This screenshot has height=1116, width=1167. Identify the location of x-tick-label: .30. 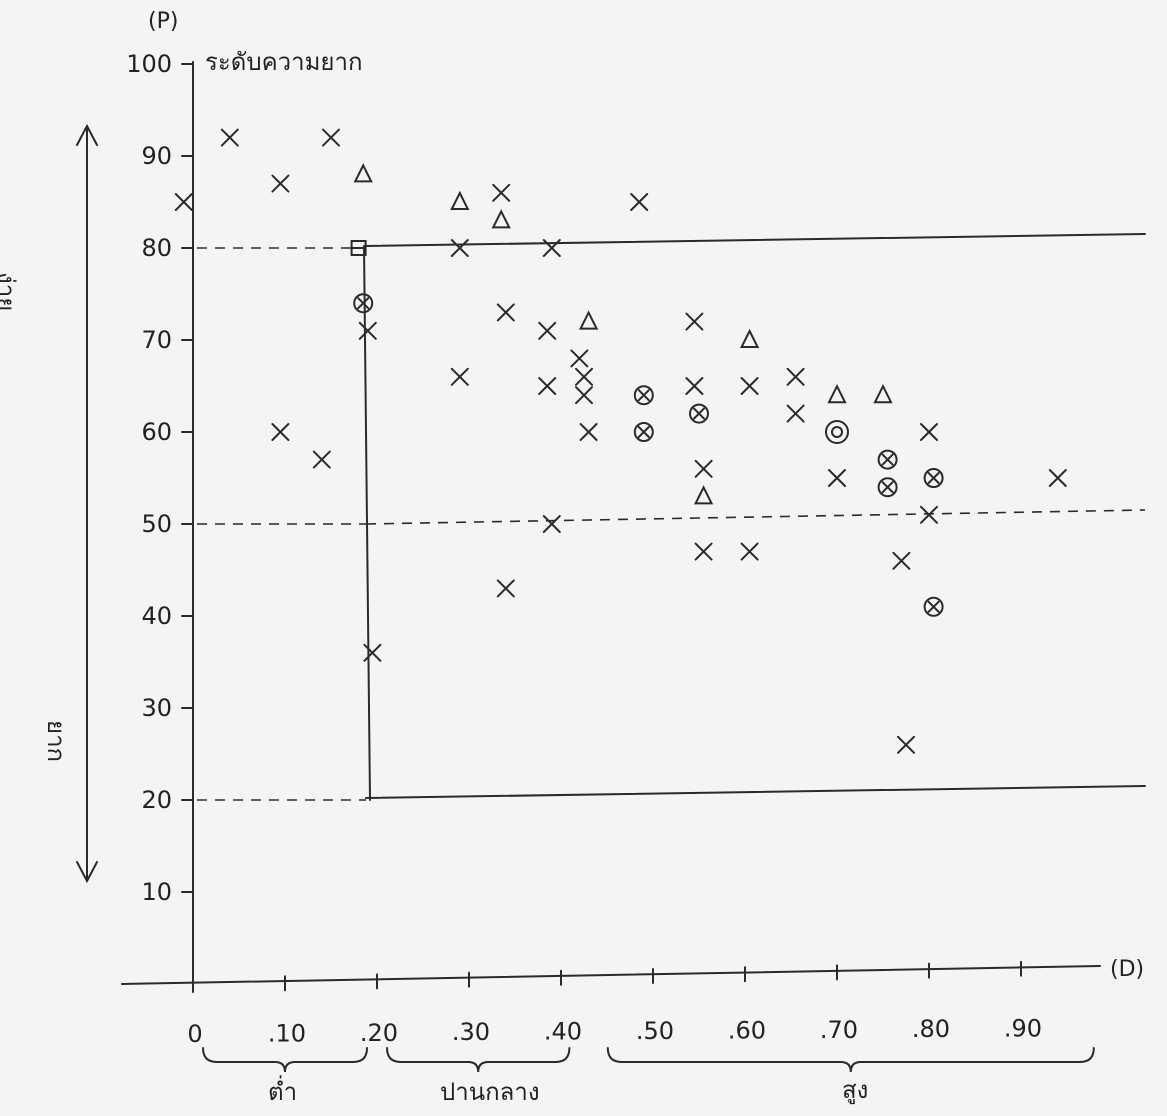
(471, 1032).